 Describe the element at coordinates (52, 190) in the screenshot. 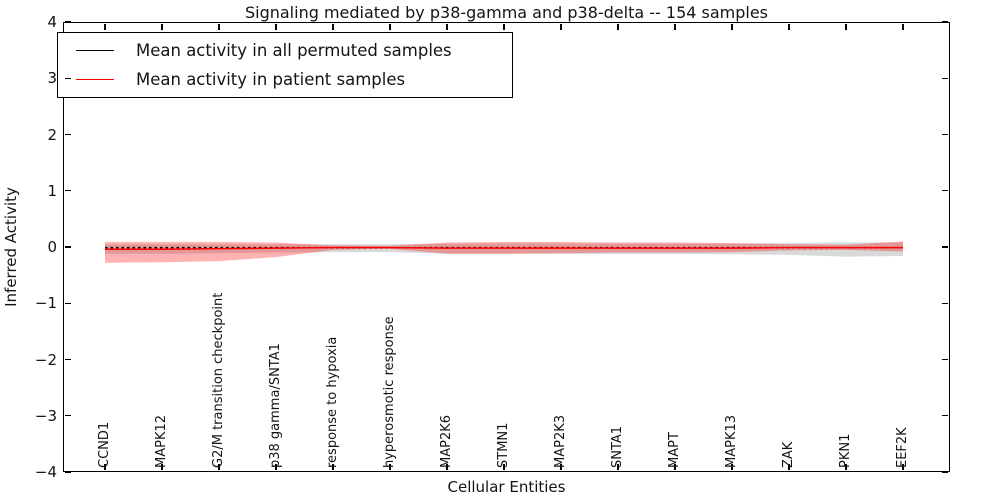

I see `y-tick-label: 1` at that location.